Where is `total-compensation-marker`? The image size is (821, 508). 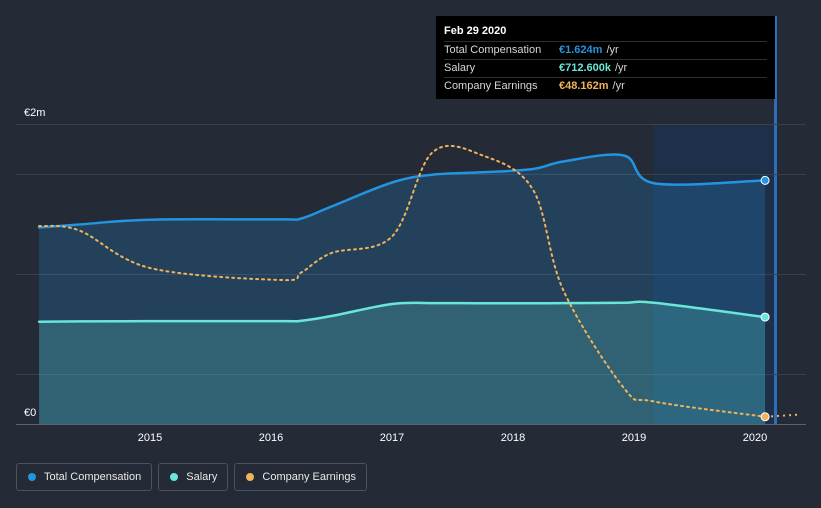 total-compensation-marker is located at coordinates (765, 180).